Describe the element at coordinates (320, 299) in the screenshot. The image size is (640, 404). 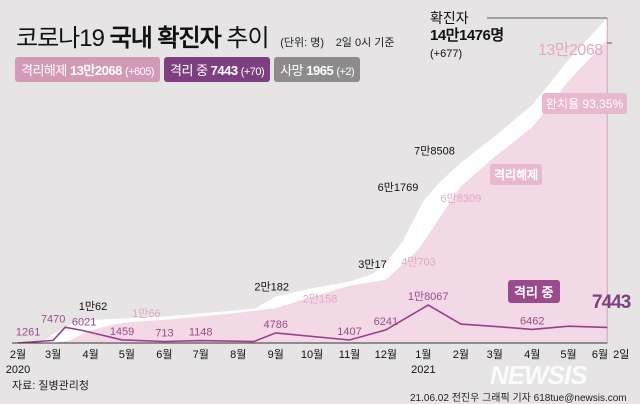
I see `data-label: 2만158` at that location.